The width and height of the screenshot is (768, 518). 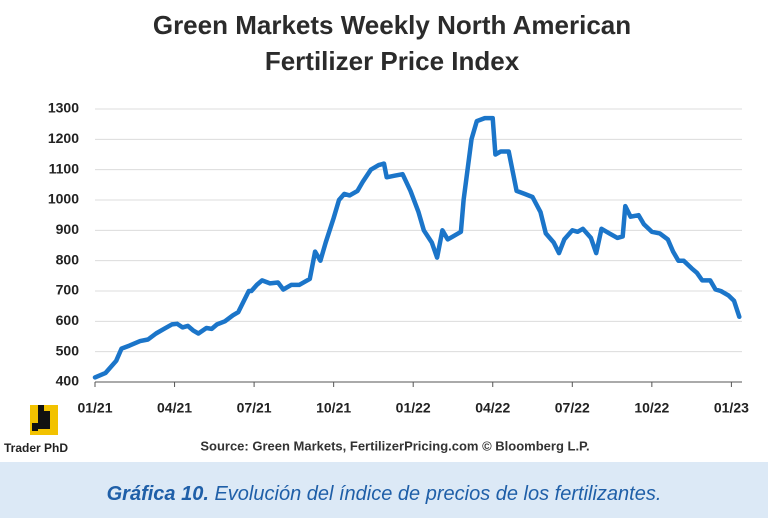 What do you see at coordinates (63, 199) in the screenshot?
I see `y-tick-label: 1000` at bounding box center [63, 199].